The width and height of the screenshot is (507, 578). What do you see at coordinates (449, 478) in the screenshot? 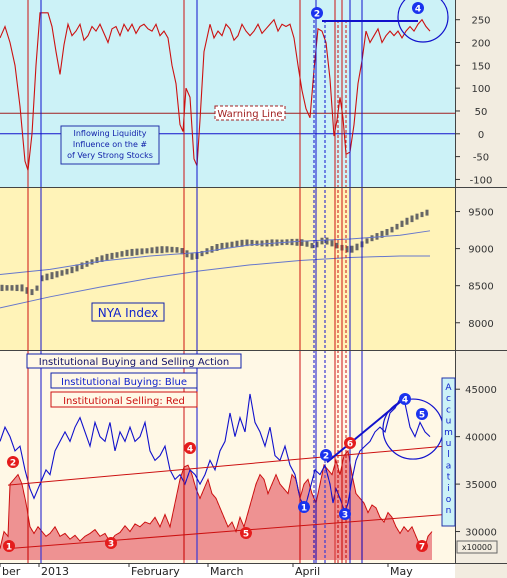
I see `accumulation-letter: t` at bounding box center [449, 478].